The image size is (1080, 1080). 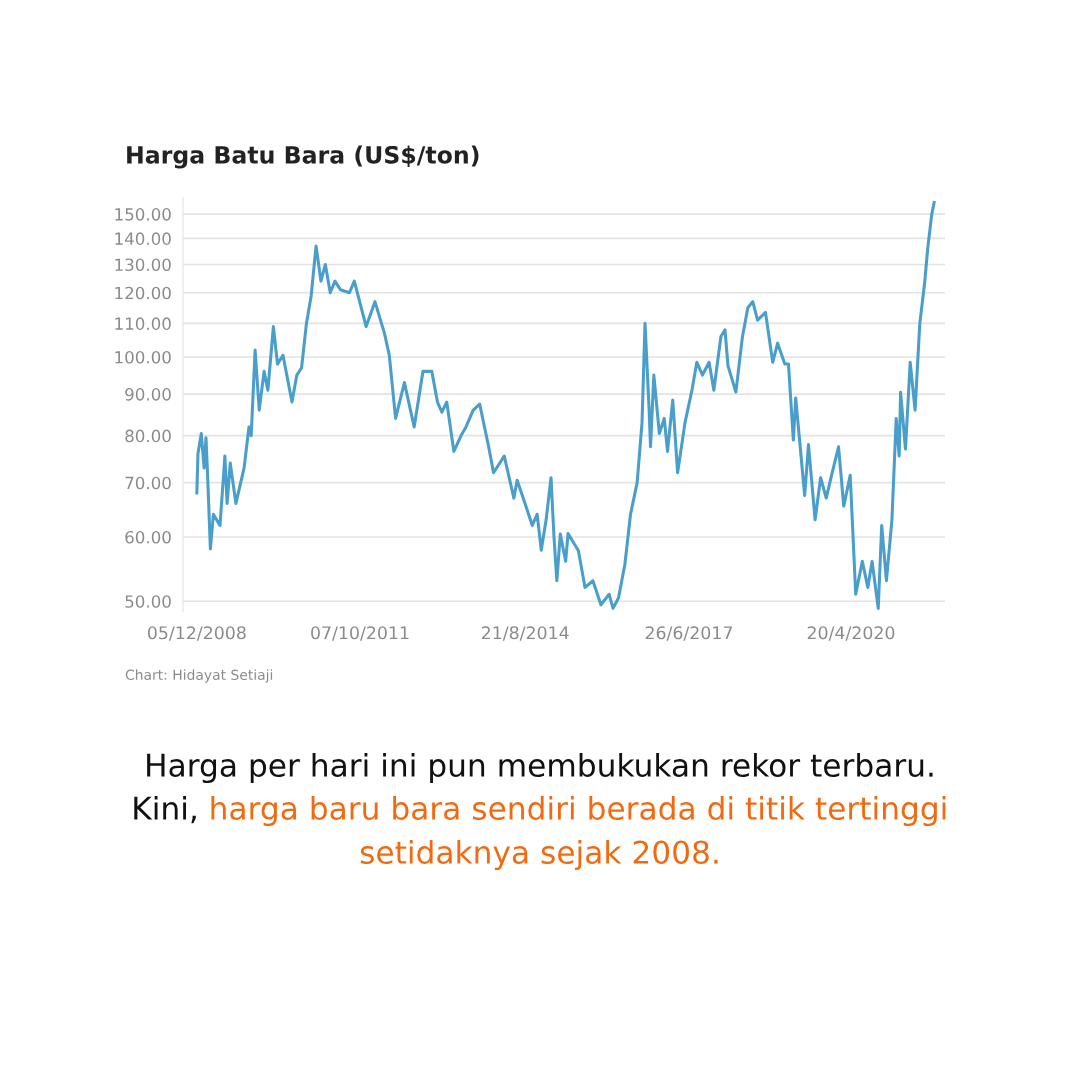 I want to click on y-tick-label: 120.00, so click(x=143, y=293).